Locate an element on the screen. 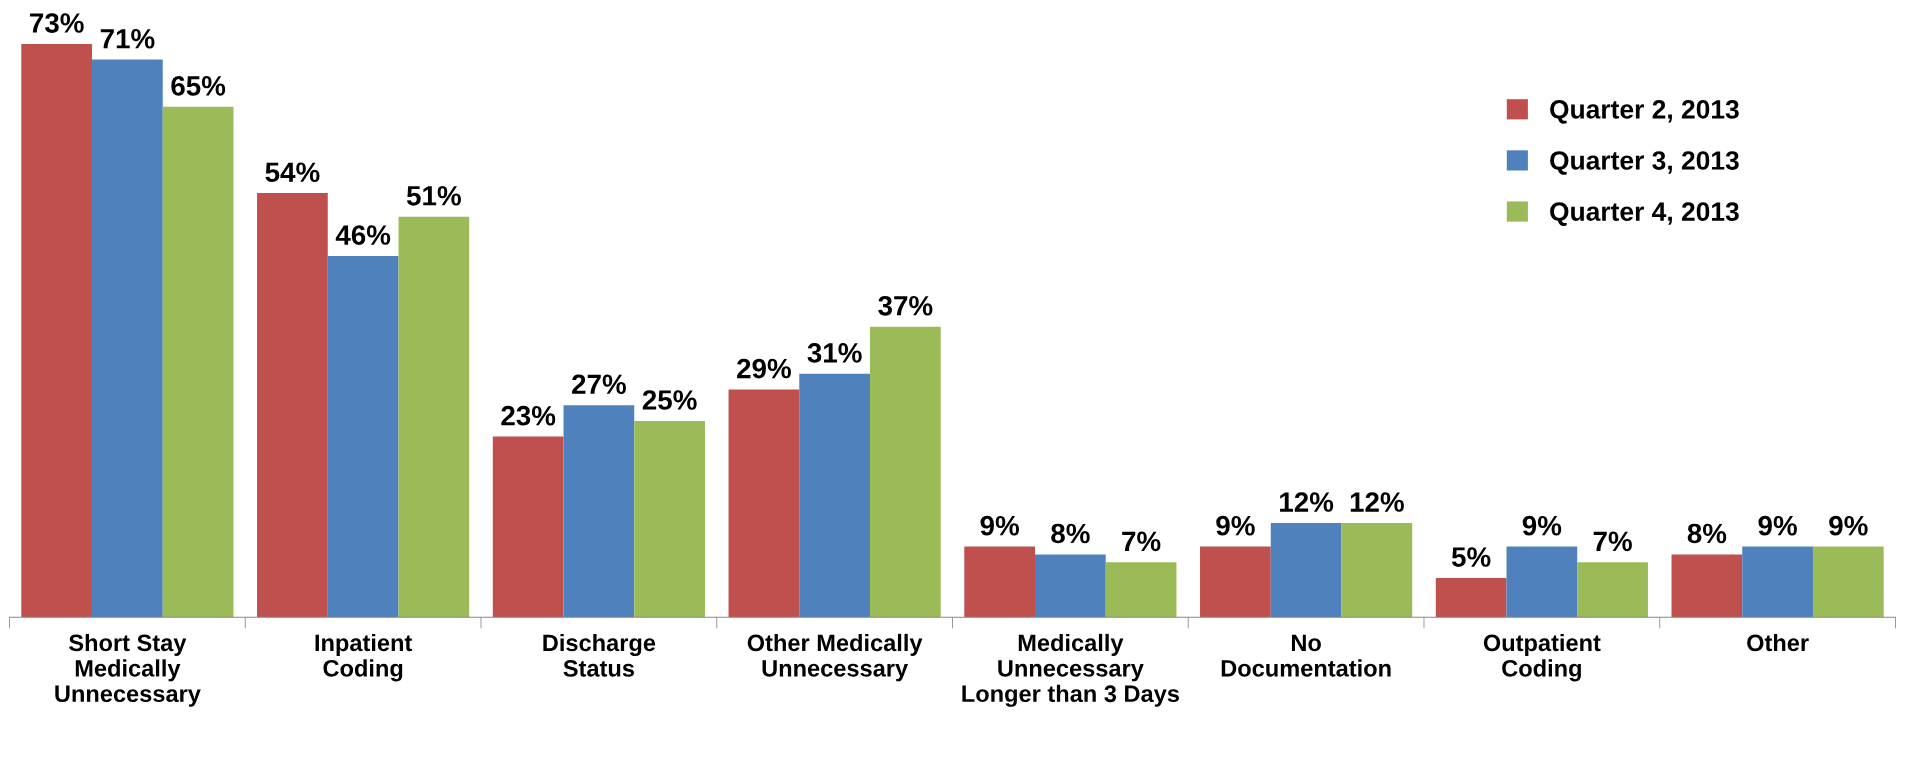 The width and height of the screenshot is (1905, 762). data-label: 37% is located at coordinates (905, 305).